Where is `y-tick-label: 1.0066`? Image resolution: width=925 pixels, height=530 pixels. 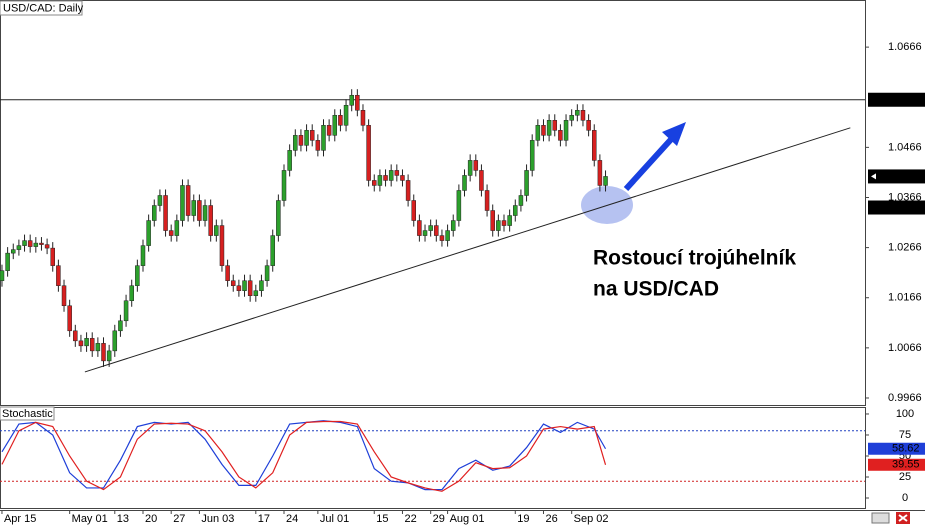
y-tick-label: 1.0066 is located at coordinates (905, 348).